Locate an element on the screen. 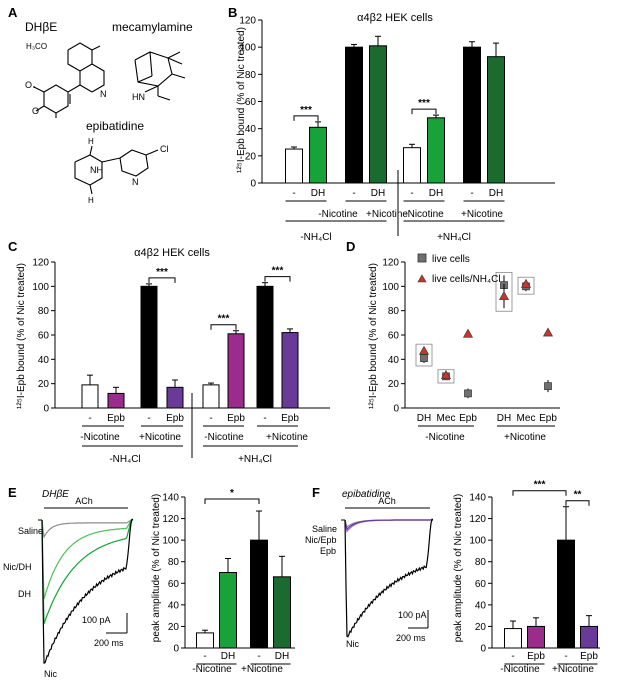  scale-label-current: 100 pA is located at coordinates (412, 615).